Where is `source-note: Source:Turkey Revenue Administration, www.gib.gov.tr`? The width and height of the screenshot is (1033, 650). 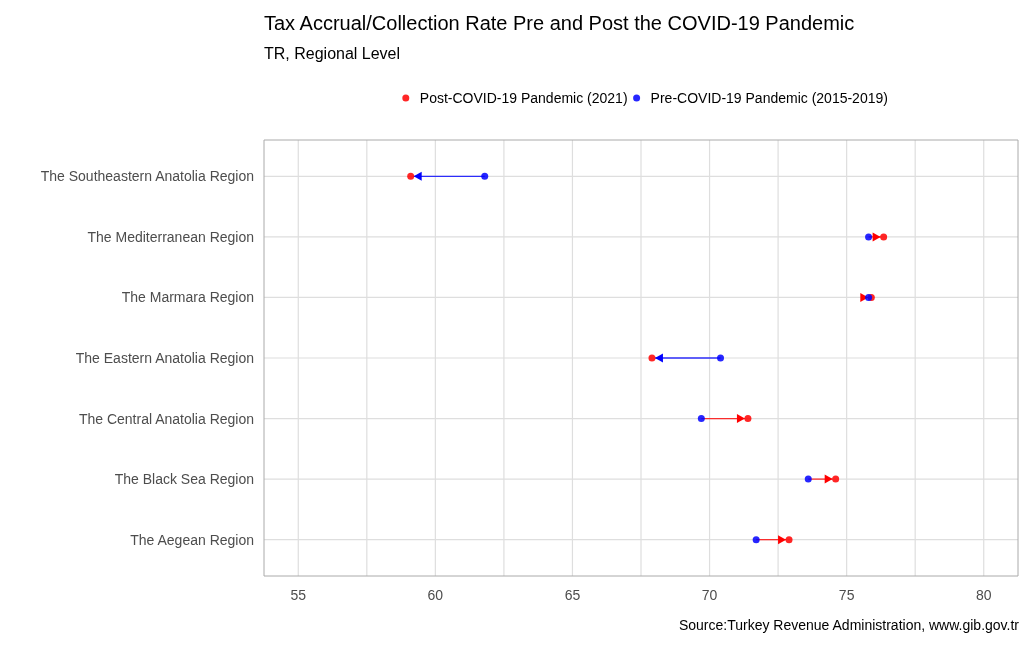
source-note: Source:Turkey Revenue Administration, www.gib.gov.tr is located at coordinates (849, 625).